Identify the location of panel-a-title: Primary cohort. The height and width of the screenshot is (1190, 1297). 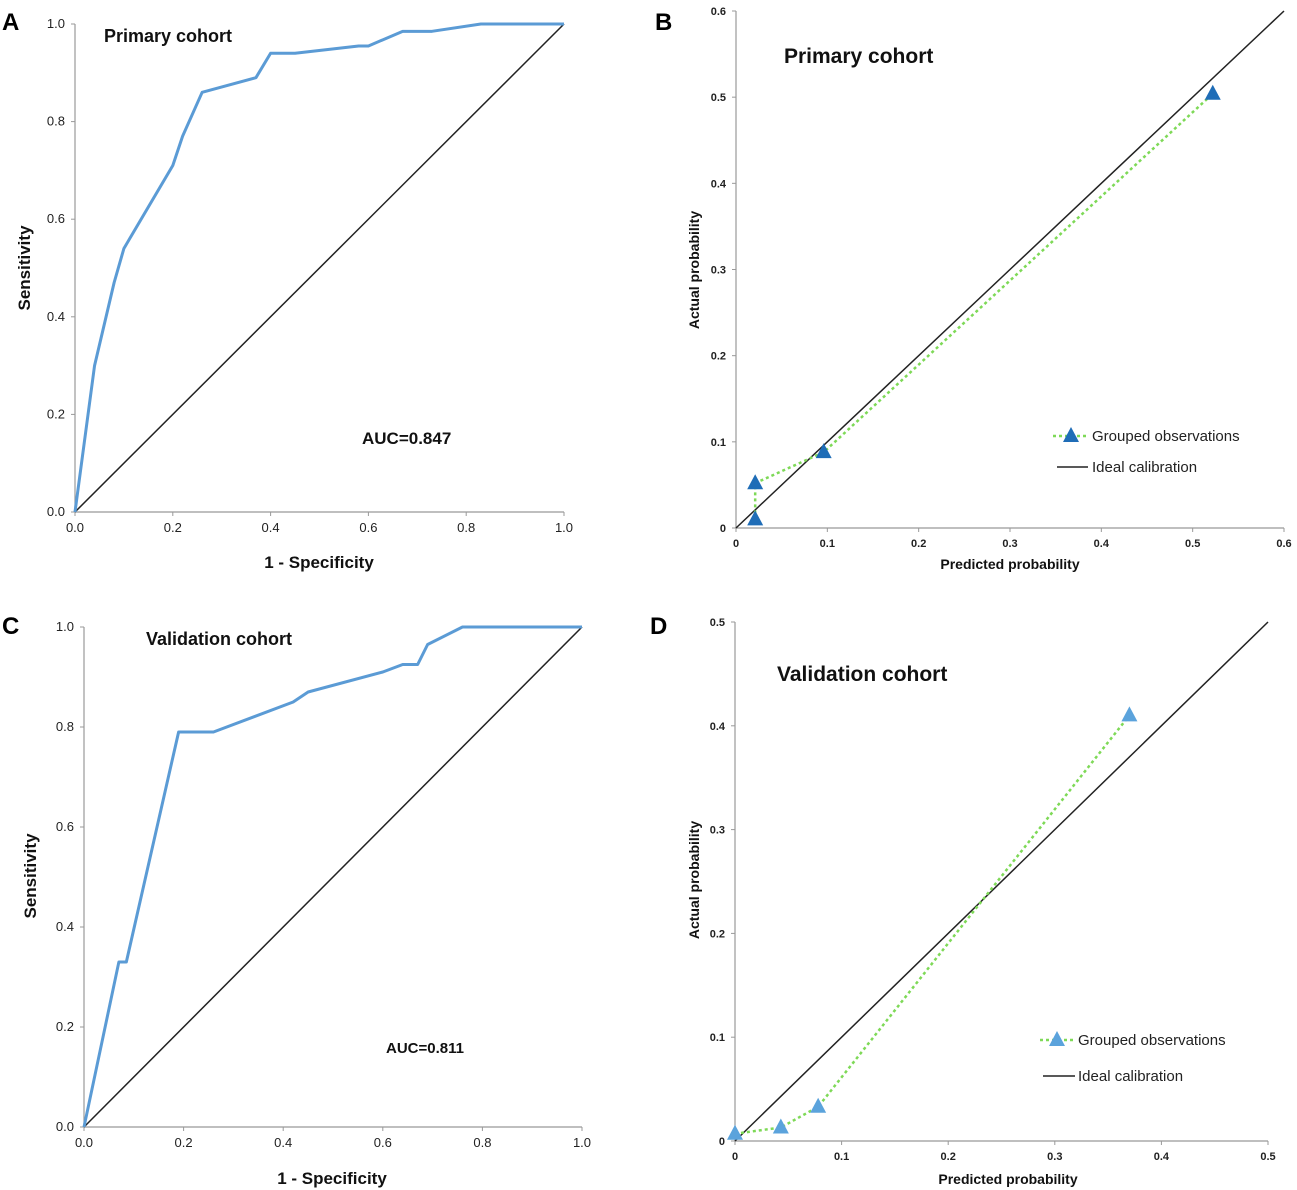
(168, 36).